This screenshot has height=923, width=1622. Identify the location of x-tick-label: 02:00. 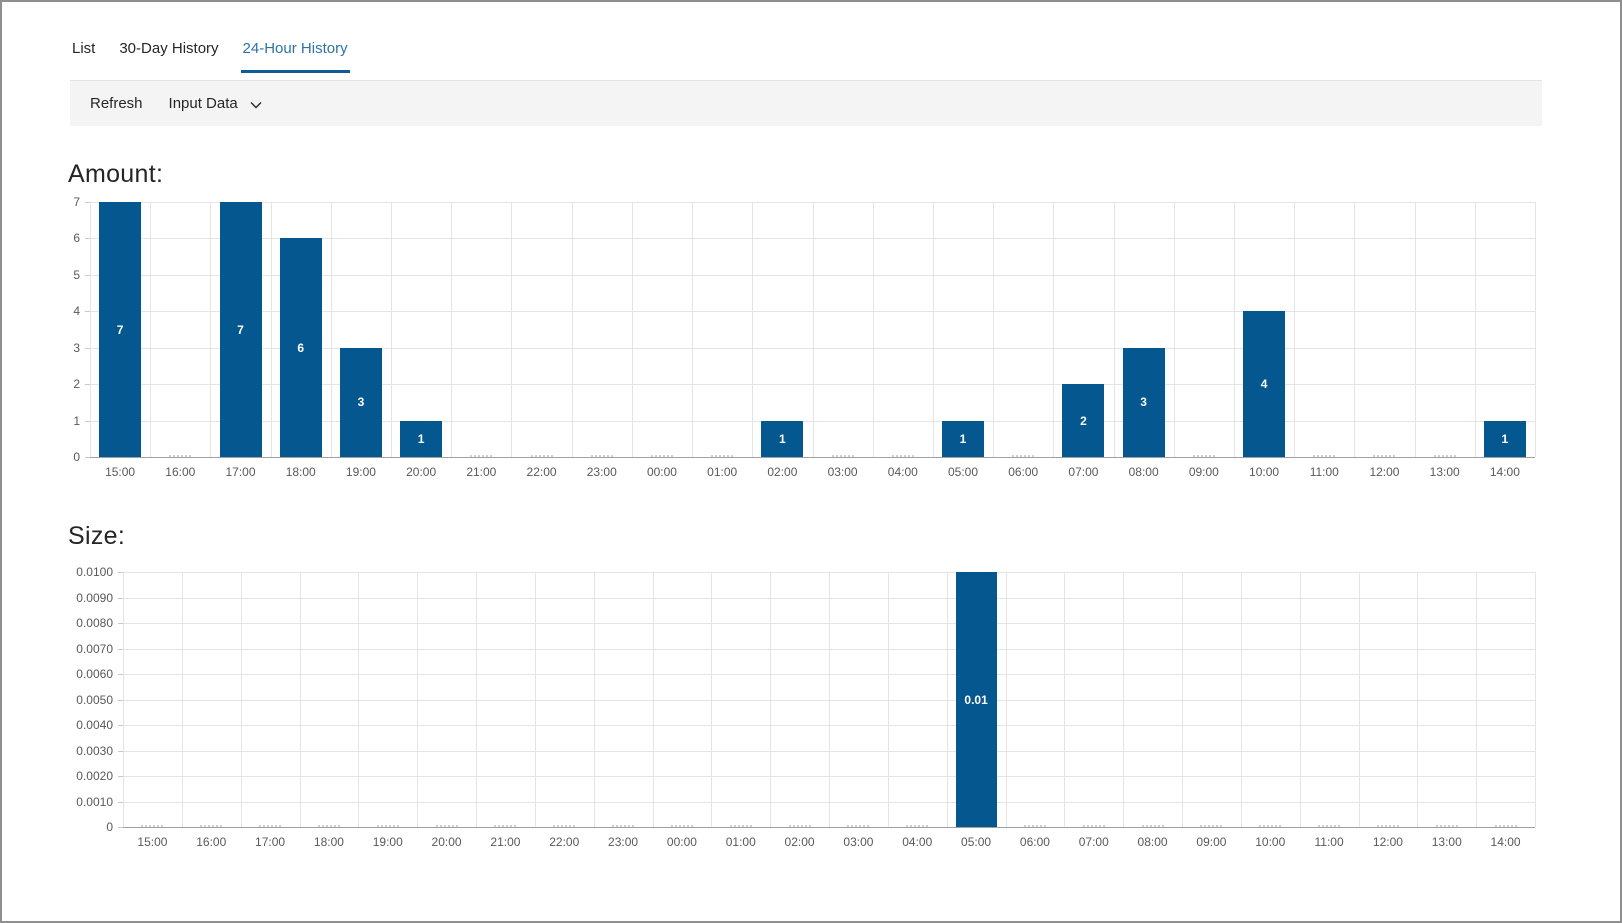
(782, 472).